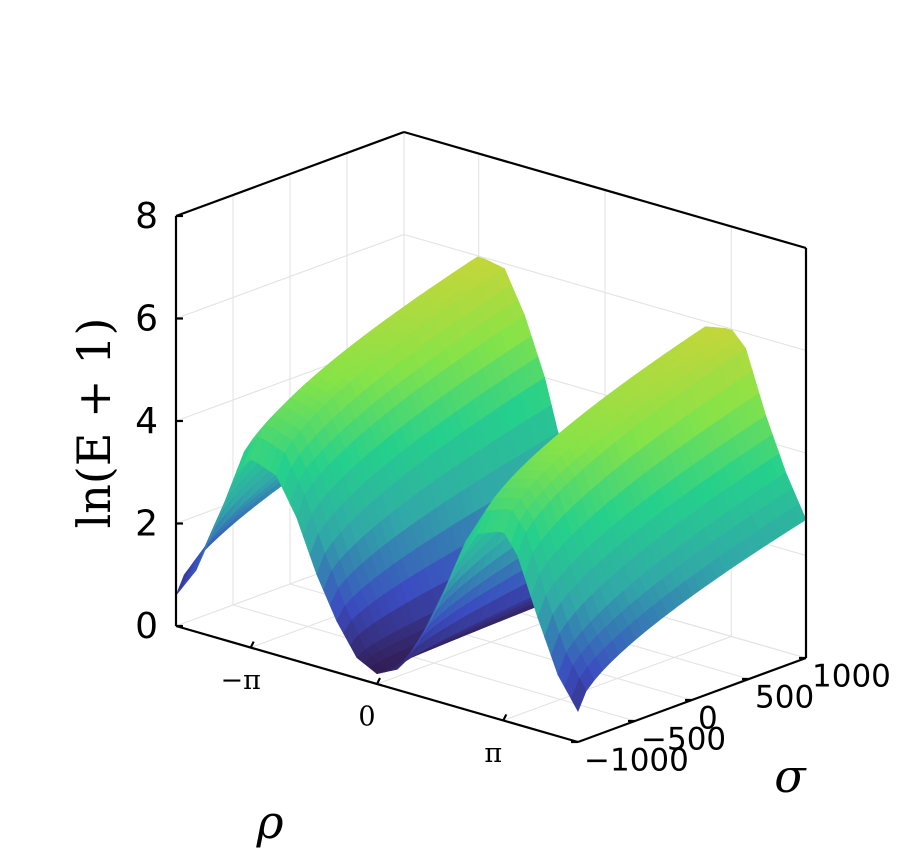 This screenshot has width=909, height=857. Describe the element at coordinates (434, 663) in the screenshot. I see `grid-line` at that location.